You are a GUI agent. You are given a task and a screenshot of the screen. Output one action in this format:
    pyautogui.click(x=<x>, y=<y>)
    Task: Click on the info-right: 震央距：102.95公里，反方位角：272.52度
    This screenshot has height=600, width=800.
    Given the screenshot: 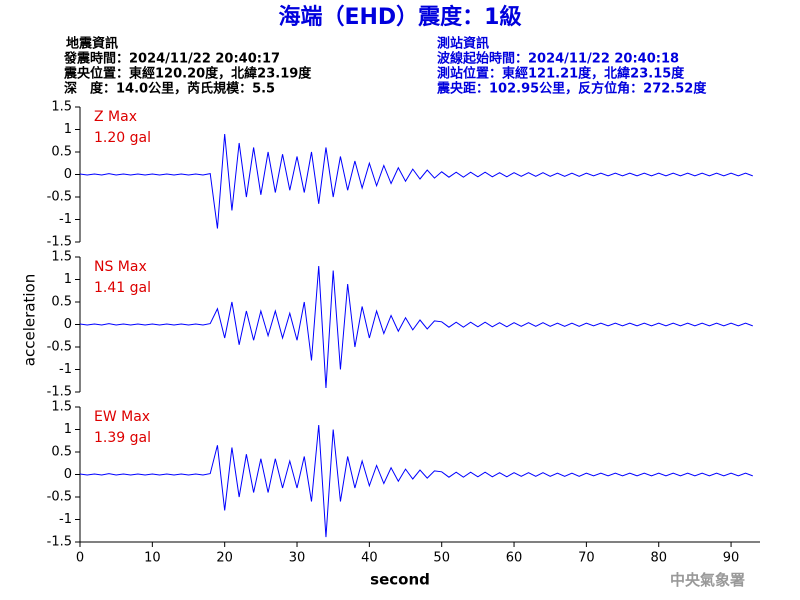 What is the action you would take?
    pyautogui.click(x=571, y=89)
    